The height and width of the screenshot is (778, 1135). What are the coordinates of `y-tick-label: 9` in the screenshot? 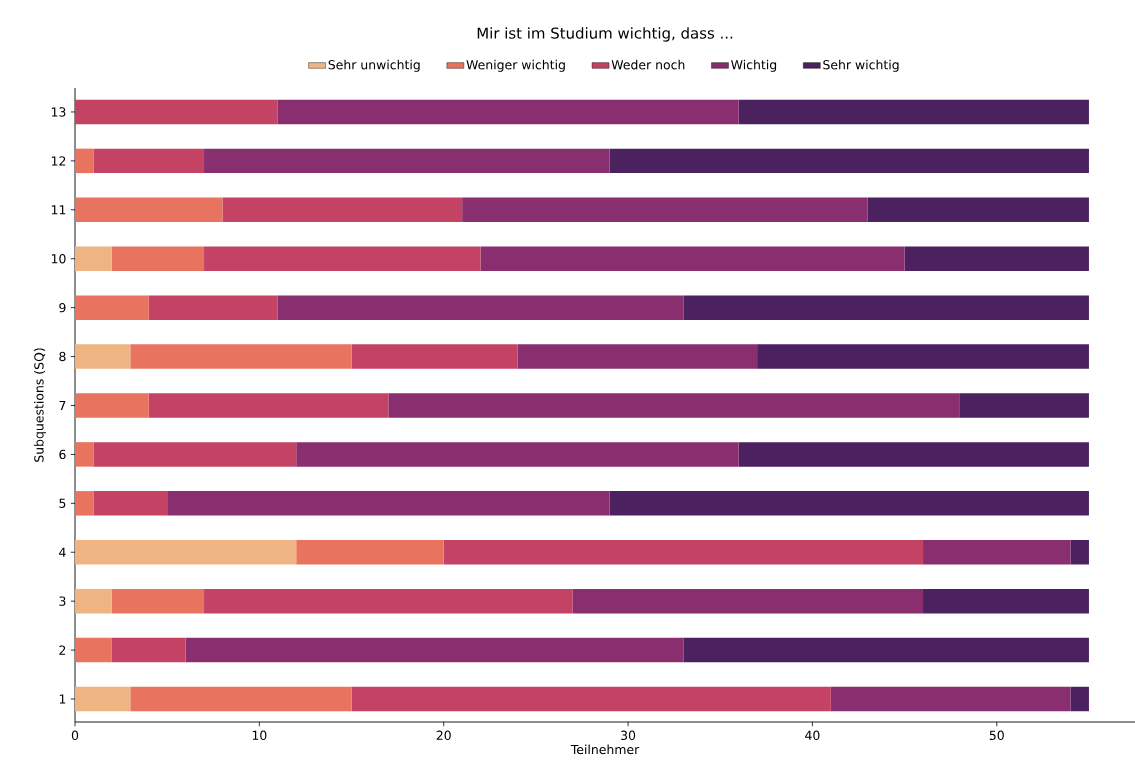 It's located at (62, 307).